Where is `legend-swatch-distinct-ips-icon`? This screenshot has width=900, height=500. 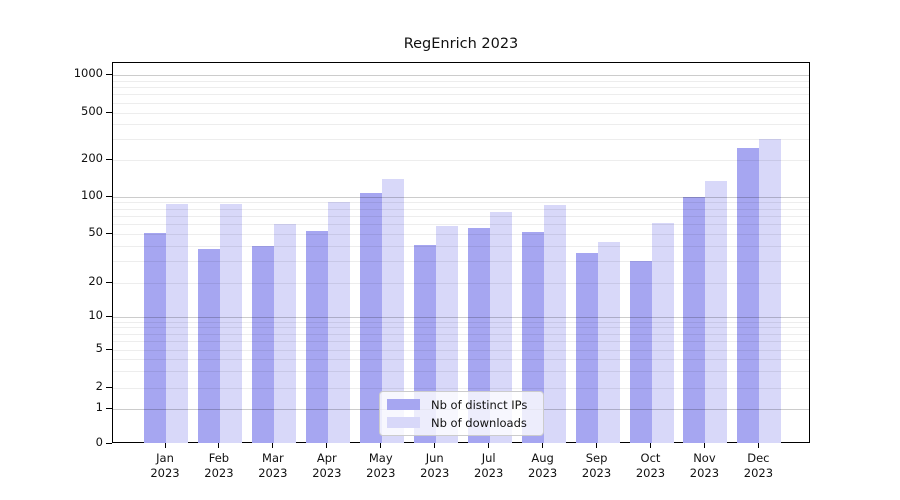
legend-swatch-distinct-ips-icon is located at coordinates (403, 404).